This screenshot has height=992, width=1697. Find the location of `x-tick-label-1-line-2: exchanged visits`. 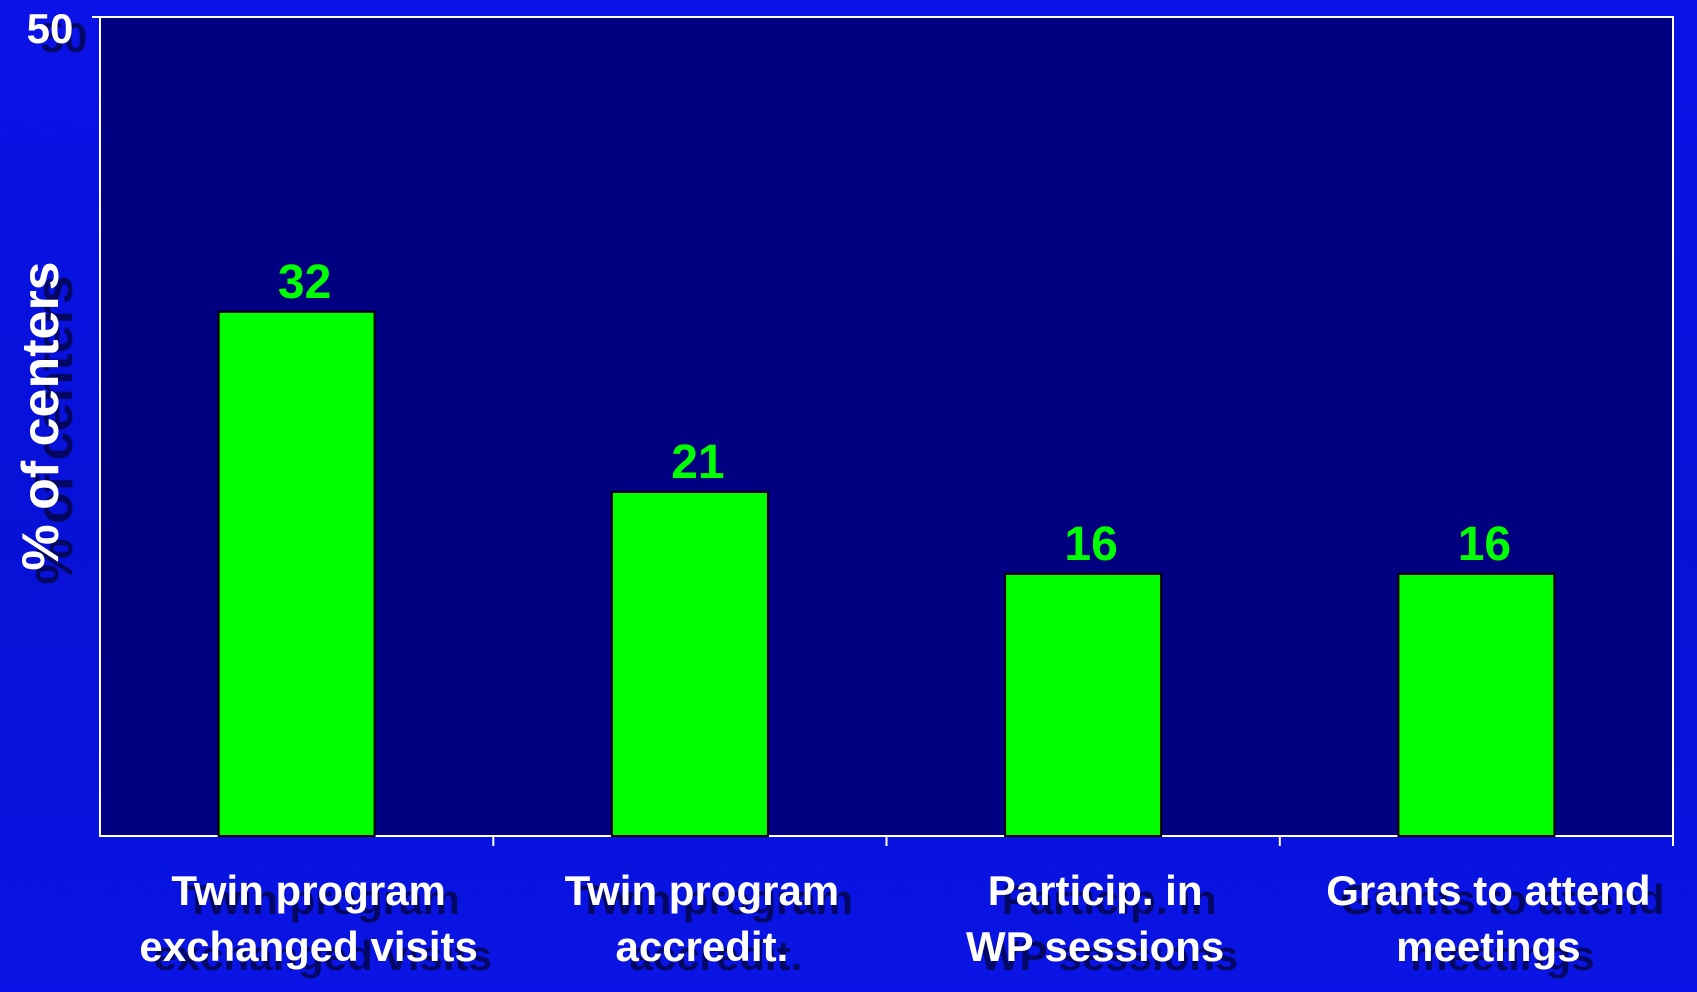

x-tick-label-1-line-2: exchanged visits is located at coordinates (308, 946).